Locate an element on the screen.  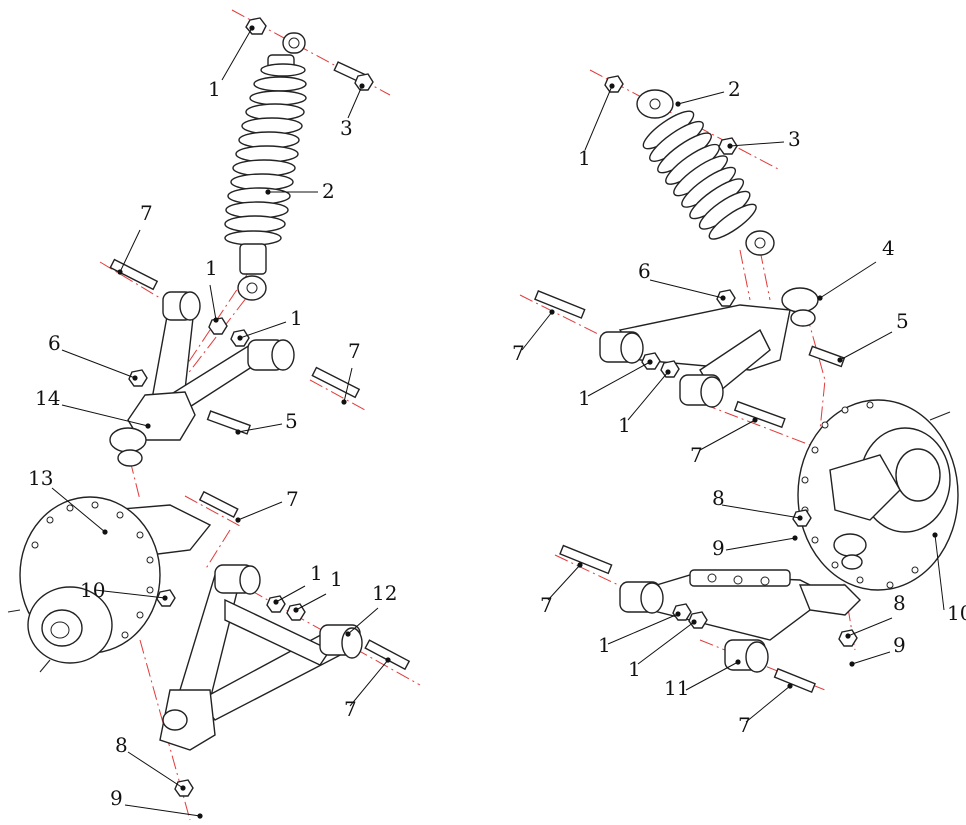
callout-right-2: 2 is located at coordinates (708, 92).